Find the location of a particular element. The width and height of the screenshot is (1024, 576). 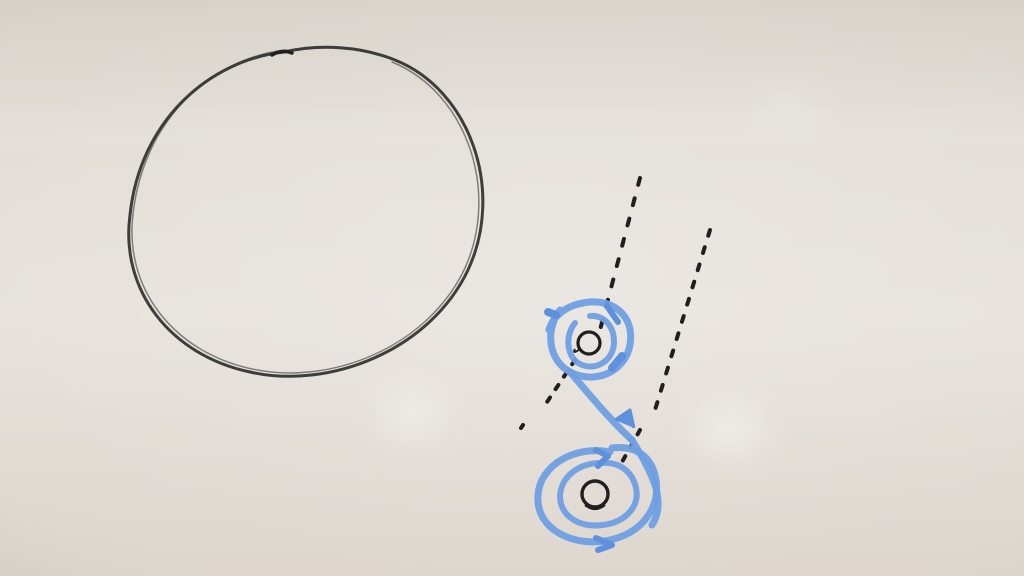

upper-orbit-diagram is located at coordinates (589, 339).